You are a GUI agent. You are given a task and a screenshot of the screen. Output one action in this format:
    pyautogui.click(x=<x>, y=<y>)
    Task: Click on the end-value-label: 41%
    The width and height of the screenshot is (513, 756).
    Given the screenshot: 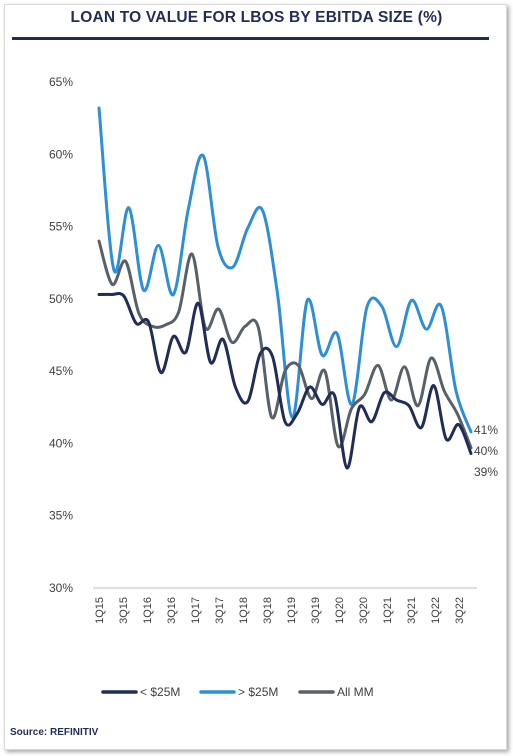 What is the action you would take?
    pyautogui.click(x=486, y=430)
    